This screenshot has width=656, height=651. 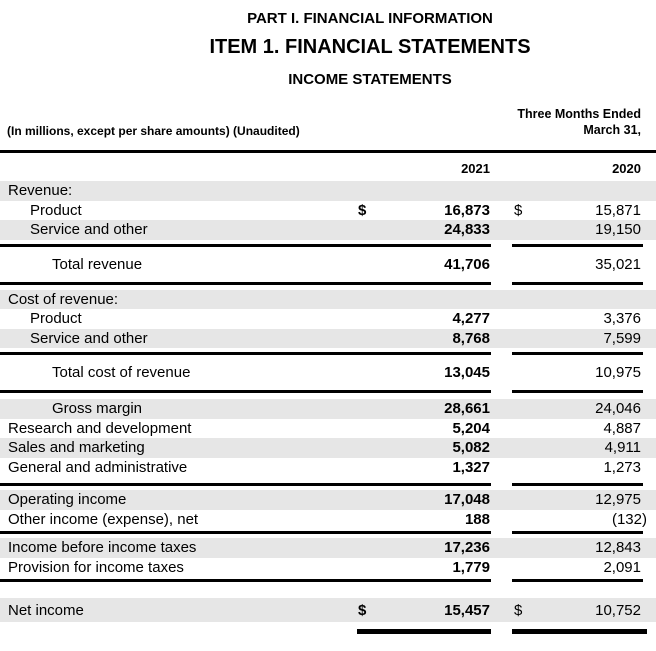 I want to click on table-row-income-before-taxes: Income before income taxes 17,236 12,843, so click(x=328, y=548).